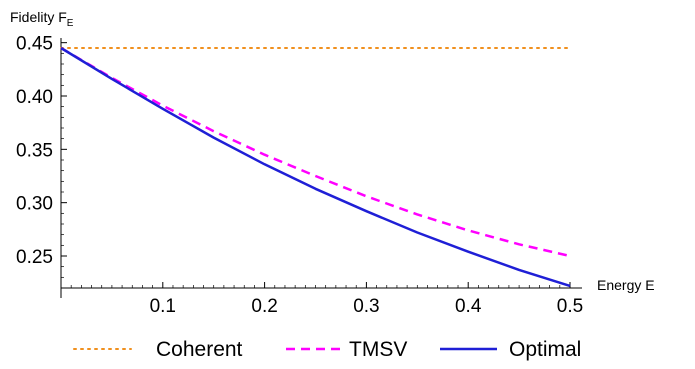 This screenshot has height=369, width=695. Describe the element at coordinates (366, 306) in the screenshot. I see `x-tick-label: 0.3` at that location.